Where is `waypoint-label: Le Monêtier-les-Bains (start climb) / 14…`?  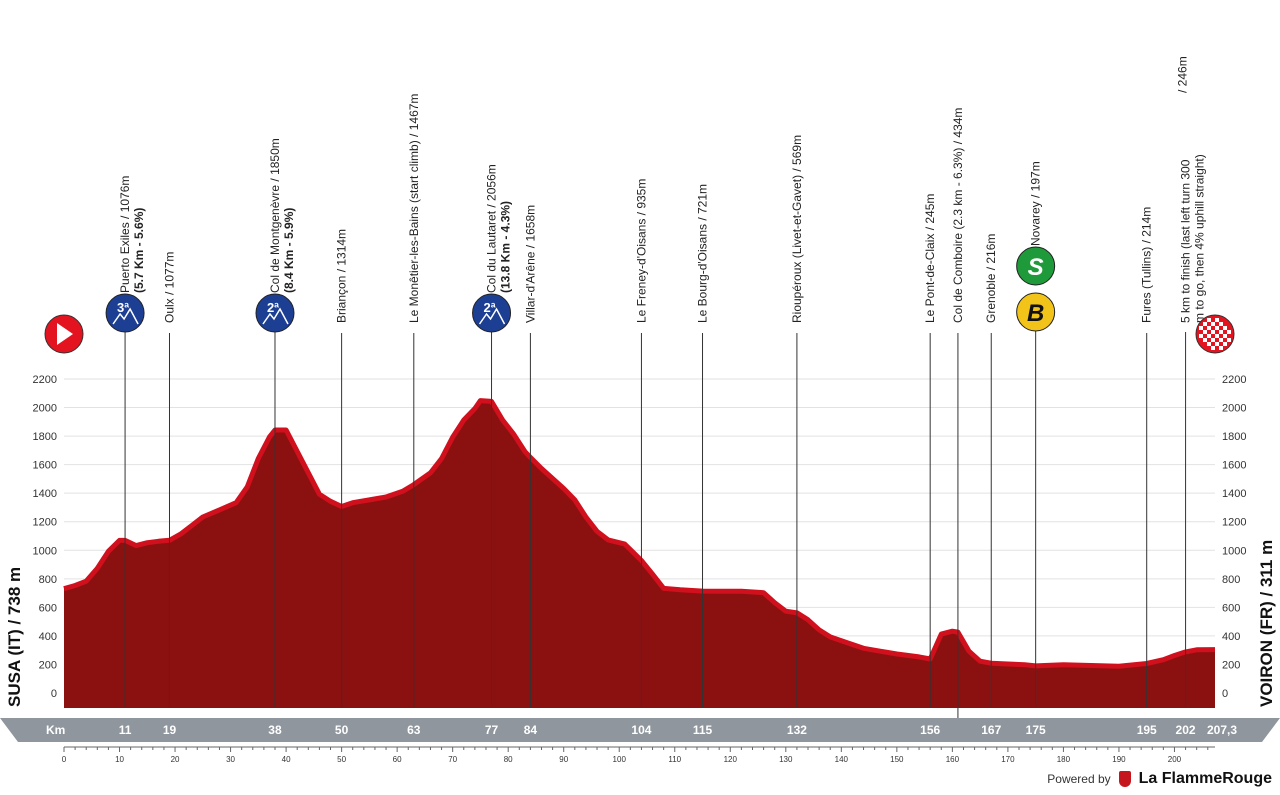 waypoint-label: Le Monêtier-les-Bains (start climb) / 14… is located at coordinates (414, 208).